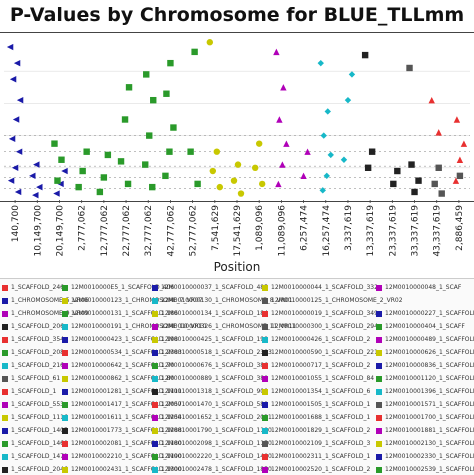 Image resolution: width=474 pixels, height=475 pixels. Describe the element at coordinates (321, 339) in the screenshot. I see `legend-label: 12M0010000426_1_SCAFFOLD_2` at that location.